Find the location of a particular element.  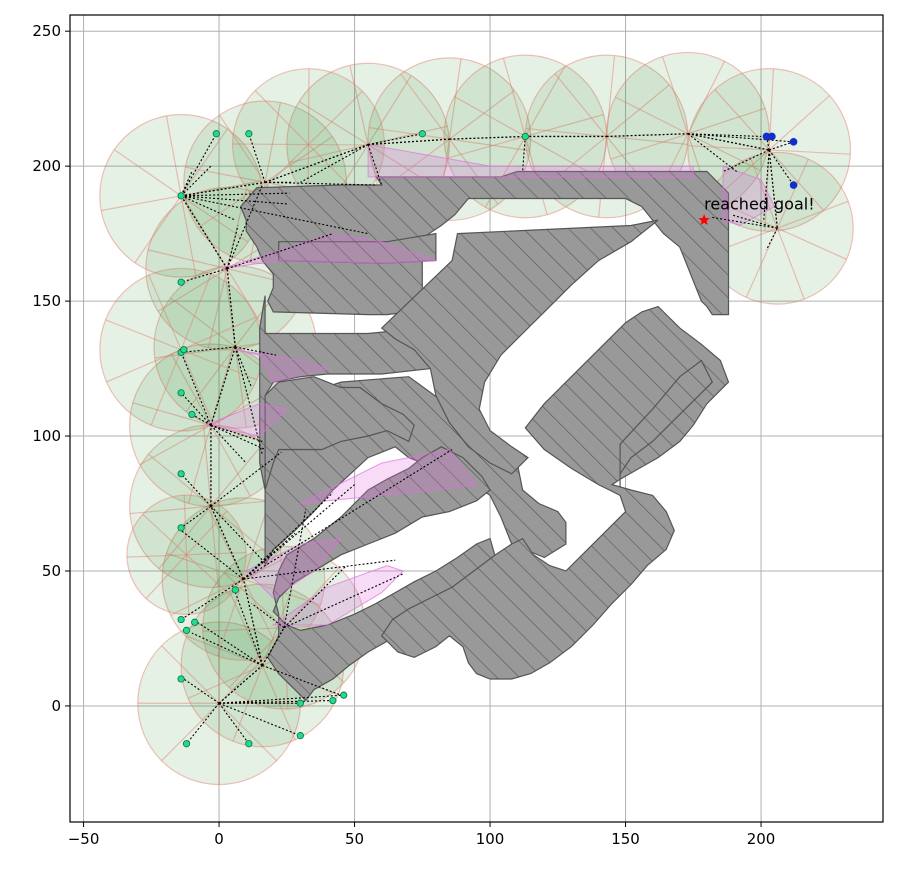

sensor-circle is located at coordinates (186, 555).